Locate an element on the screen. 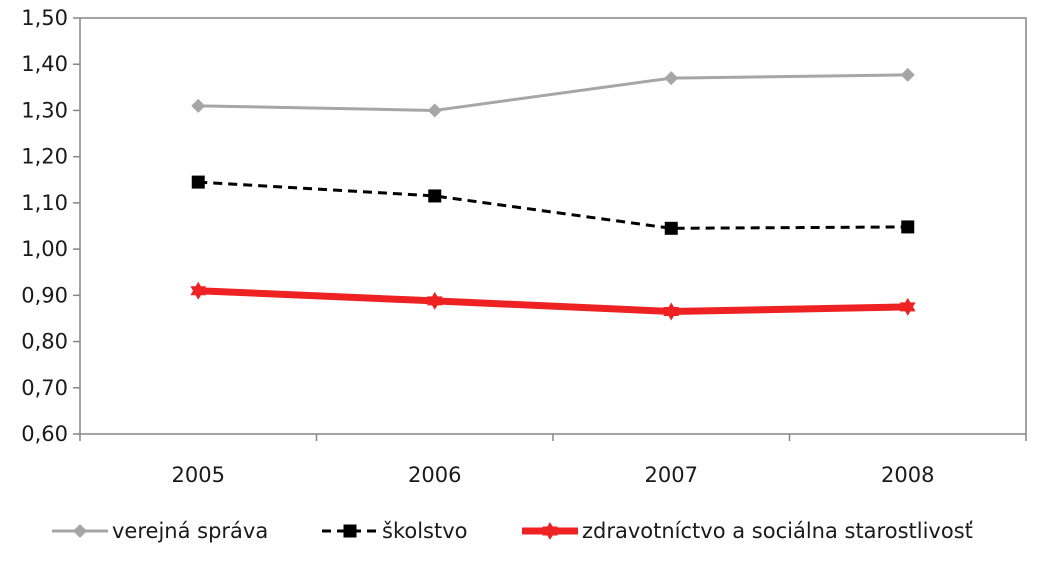 Image resolution: width=1044 pixels, height=572 pixels. y-tick-label: 1,00 is located at coordinates (44, 249).